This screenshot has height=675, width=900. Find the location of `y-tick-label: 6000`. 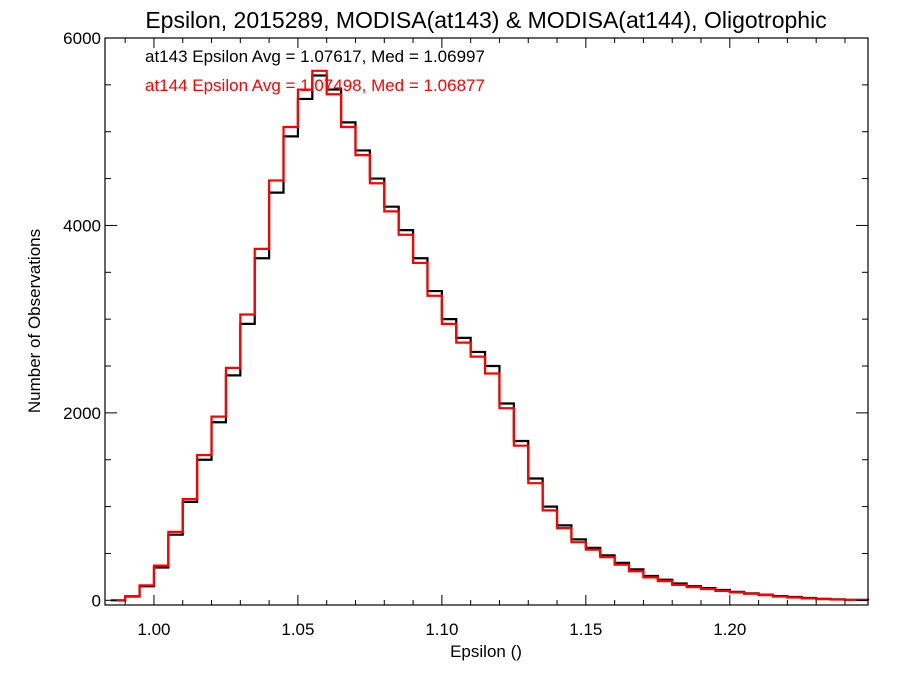

y-tick-label: 6000 is located at coordinates (82, 38).